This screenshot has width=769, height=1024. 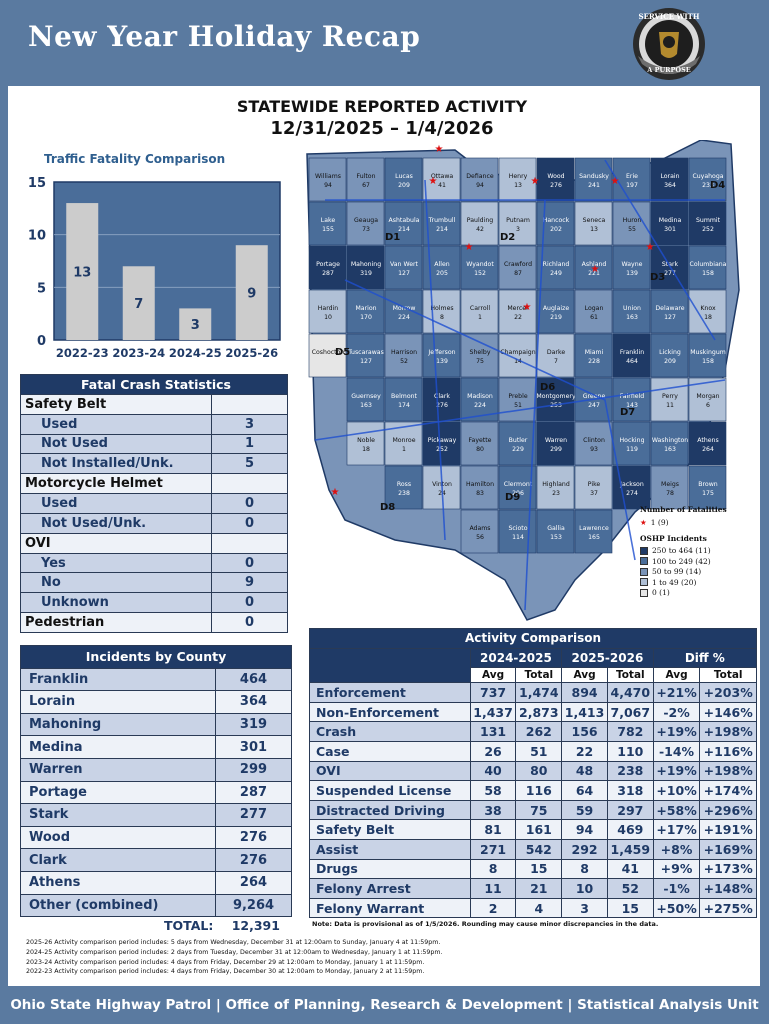 I want to click on fatal-stat-row: Not Used/Unk. 0, so click(x=154, y=523).